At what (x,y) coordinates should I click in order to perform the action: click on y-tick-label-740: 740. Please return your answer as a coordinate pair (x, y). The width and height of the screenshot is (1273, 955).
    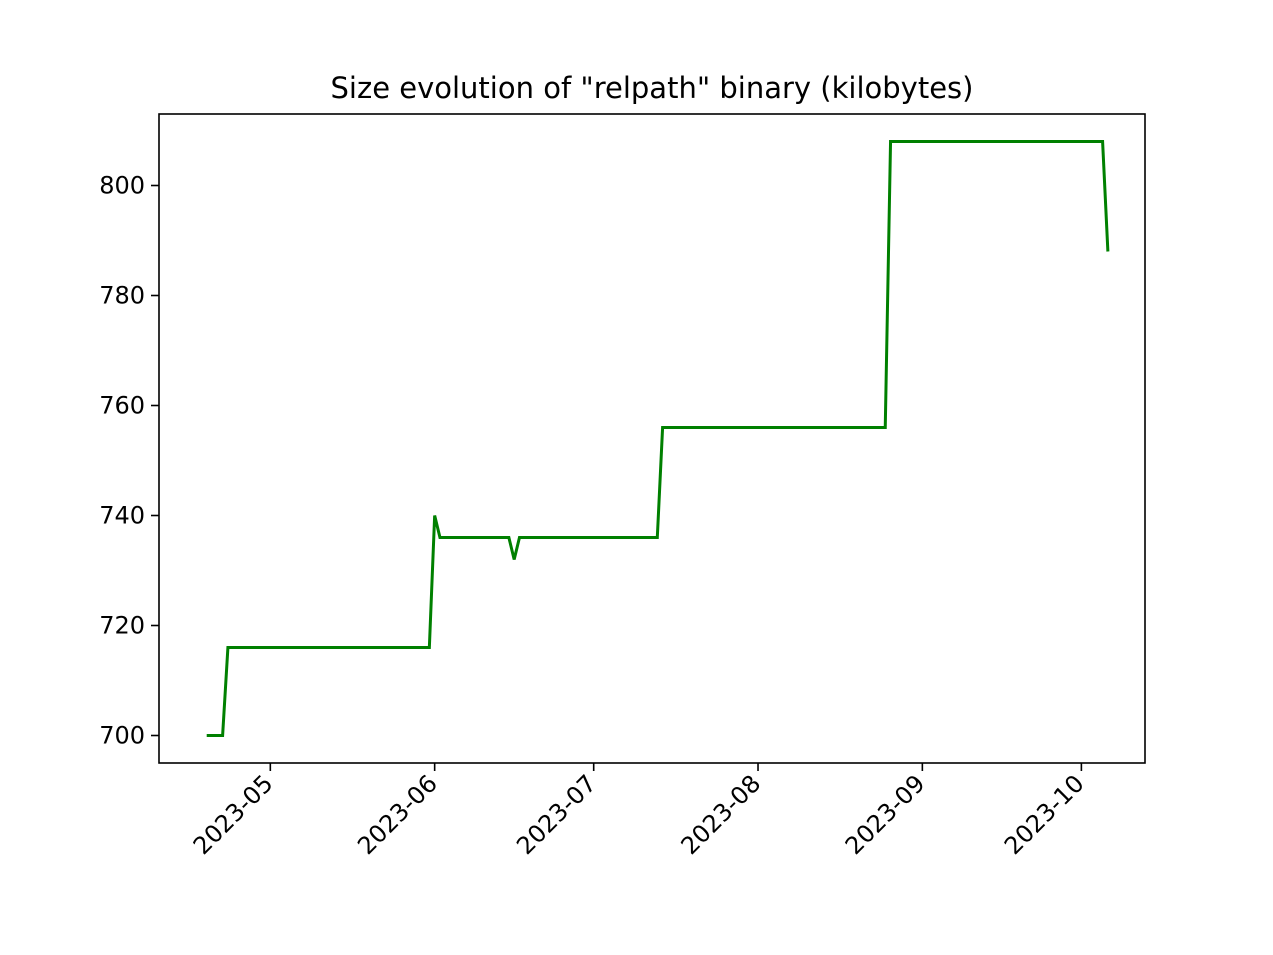
    Looking at the image, I should click on (122, 516).